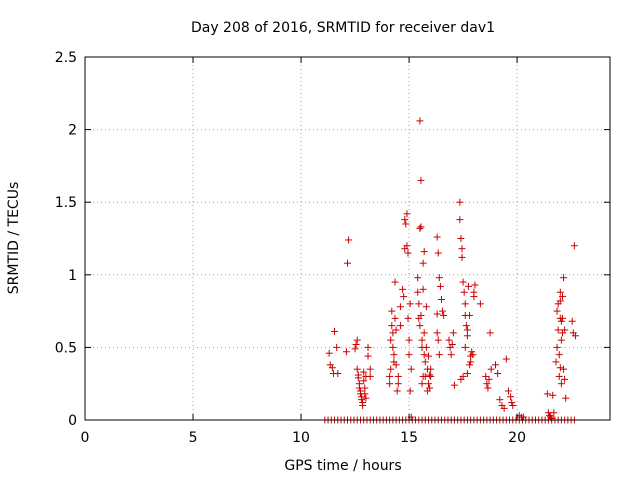  I want to click on y-tick-label: 2, so click(72, 131).